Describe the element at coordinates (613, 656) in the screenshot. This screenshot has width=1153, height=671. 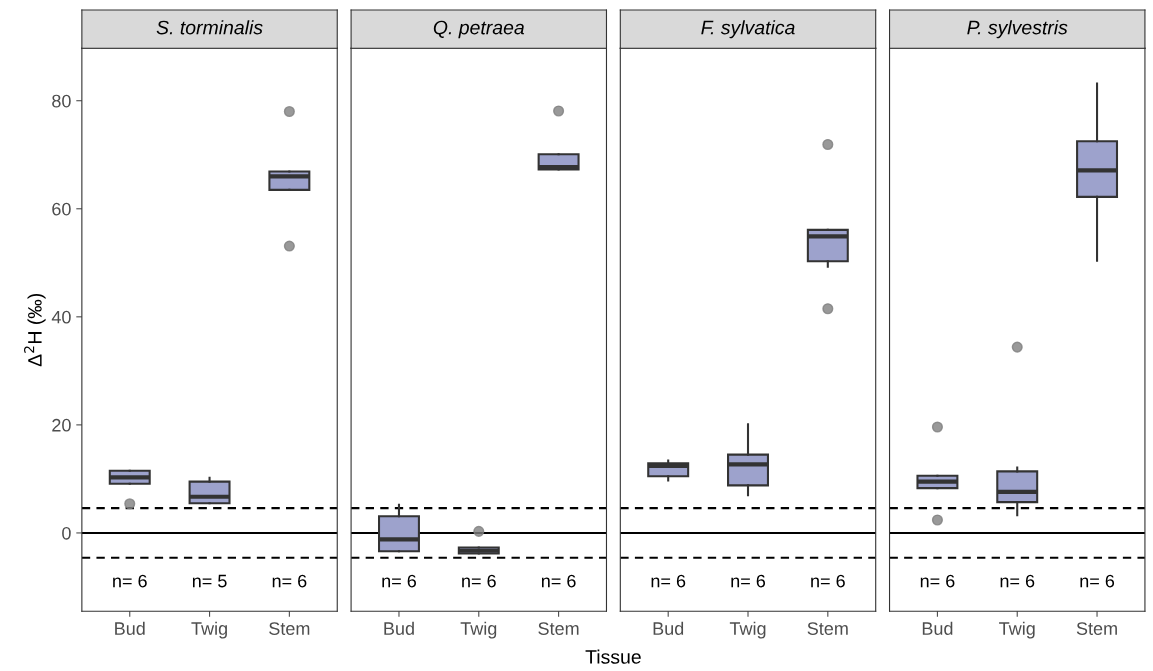
I see `x-axis-title: Tissue` at that location.